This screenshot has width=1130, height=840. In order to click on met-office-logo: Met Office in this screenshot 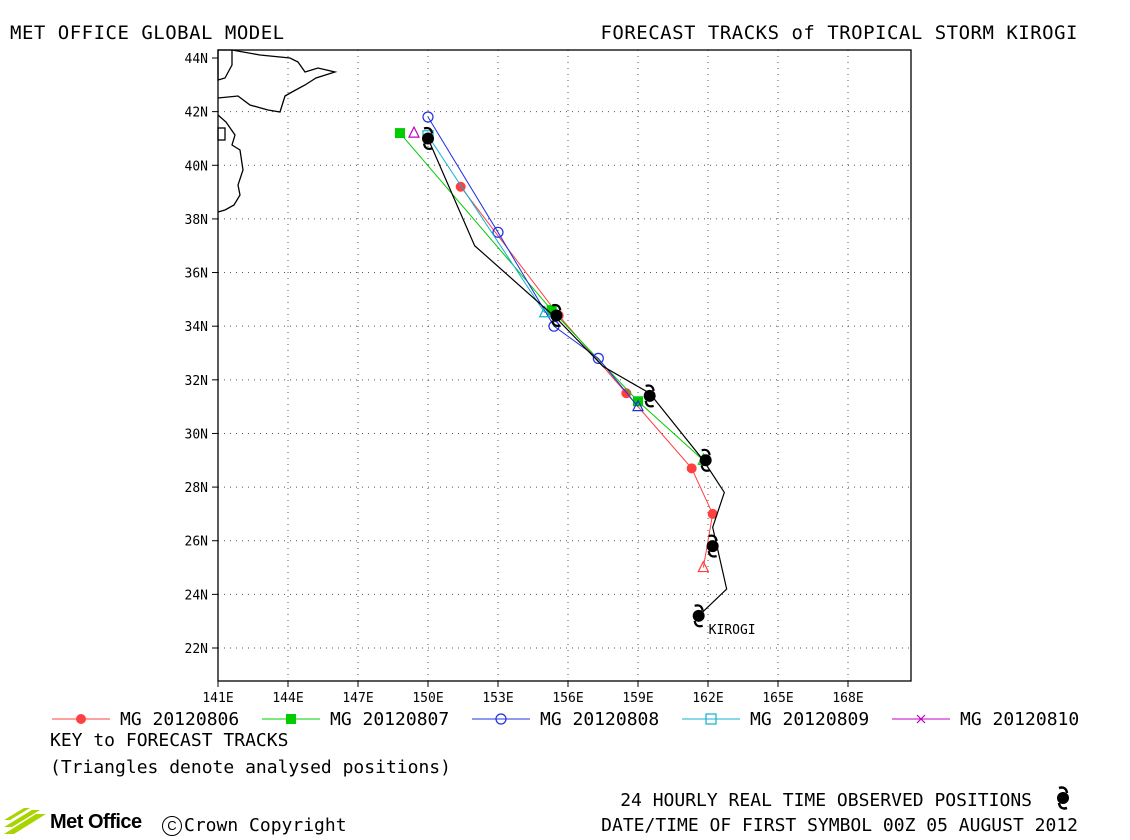, I will do `click(73, 822)`.